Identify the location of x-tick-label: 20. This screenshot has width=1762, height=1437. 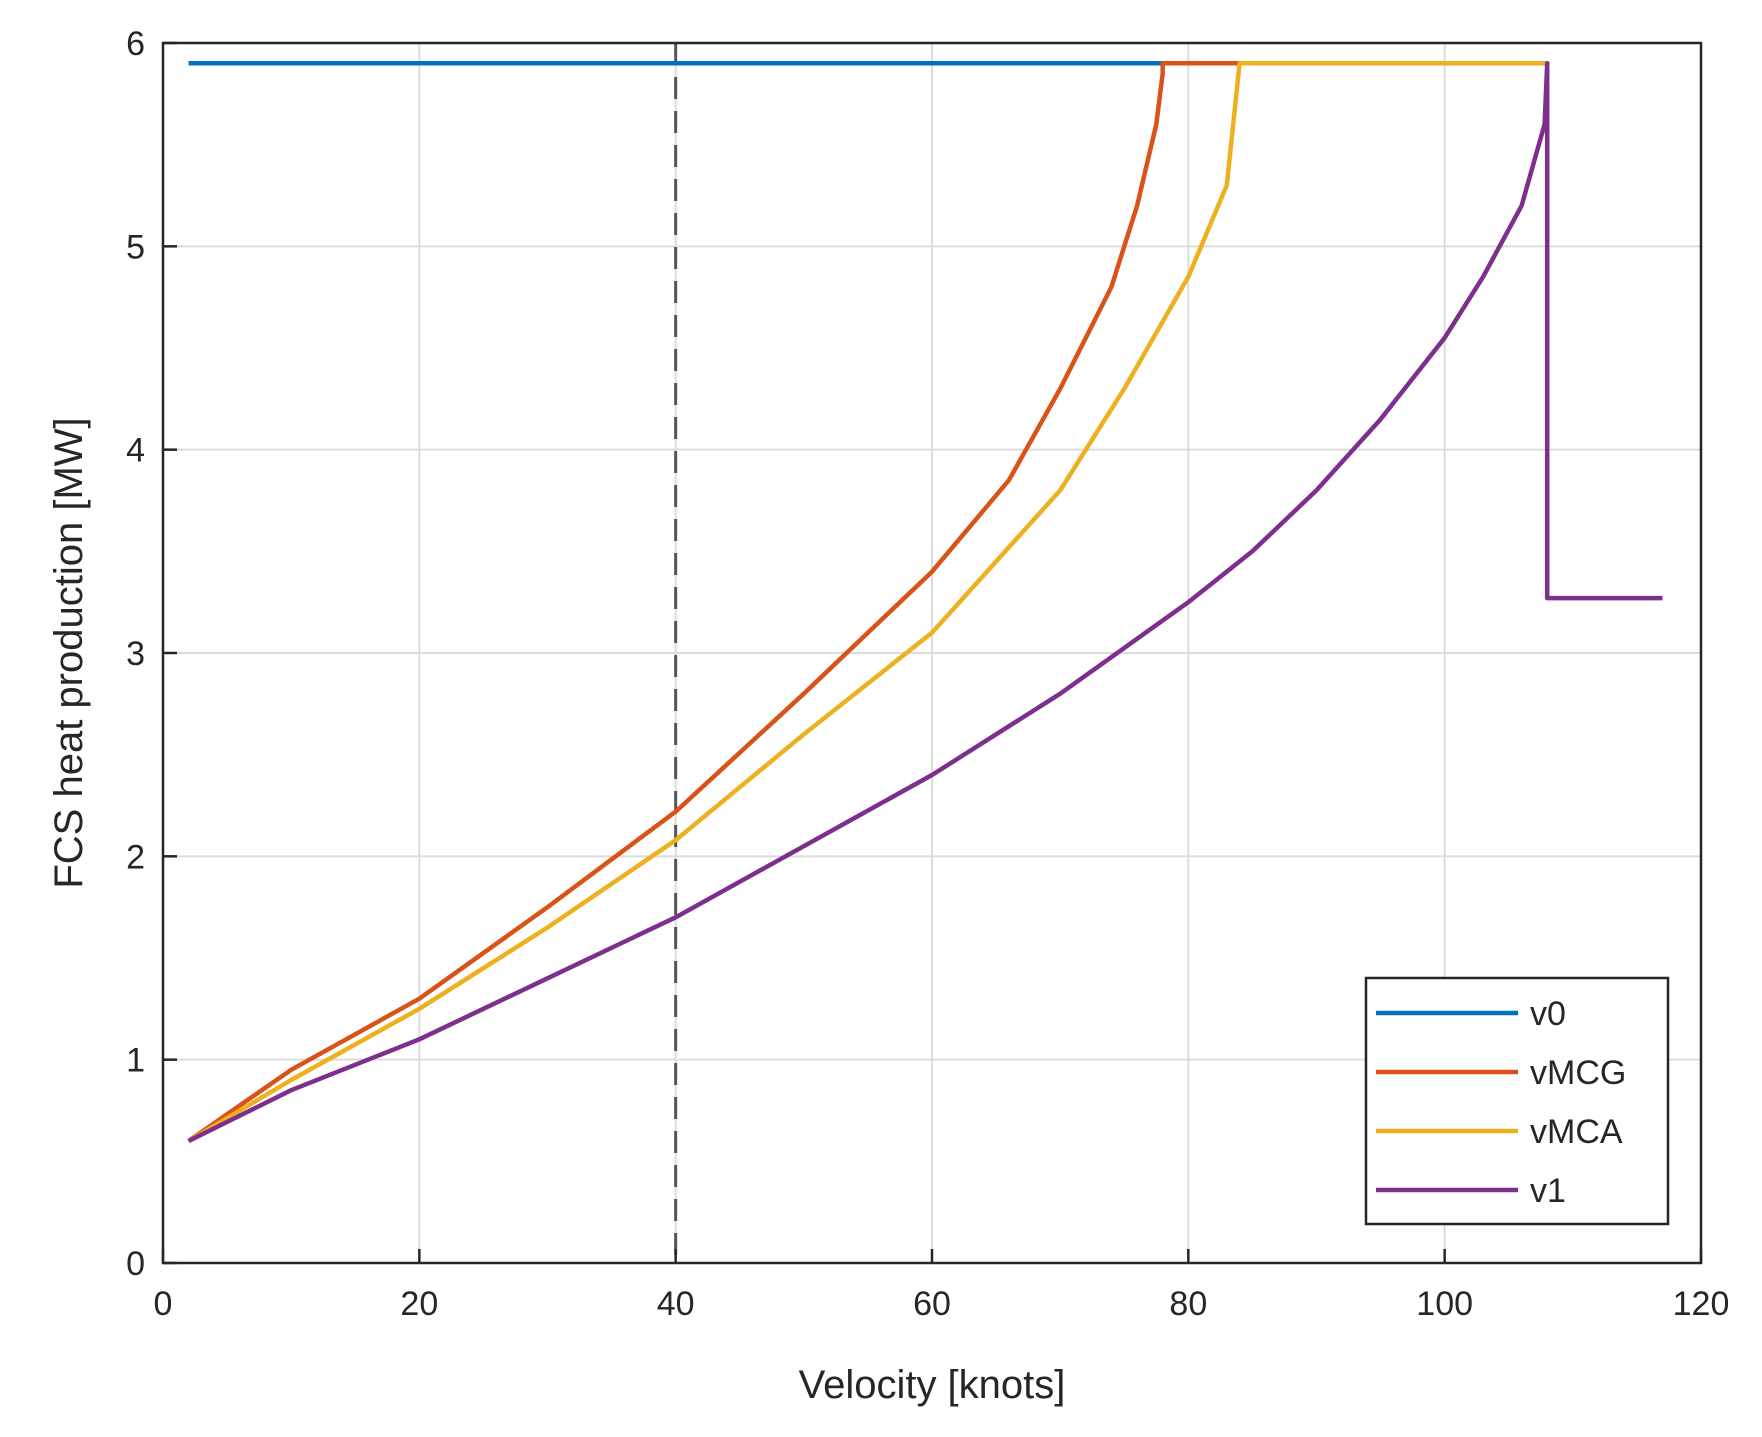
(419, 1304).